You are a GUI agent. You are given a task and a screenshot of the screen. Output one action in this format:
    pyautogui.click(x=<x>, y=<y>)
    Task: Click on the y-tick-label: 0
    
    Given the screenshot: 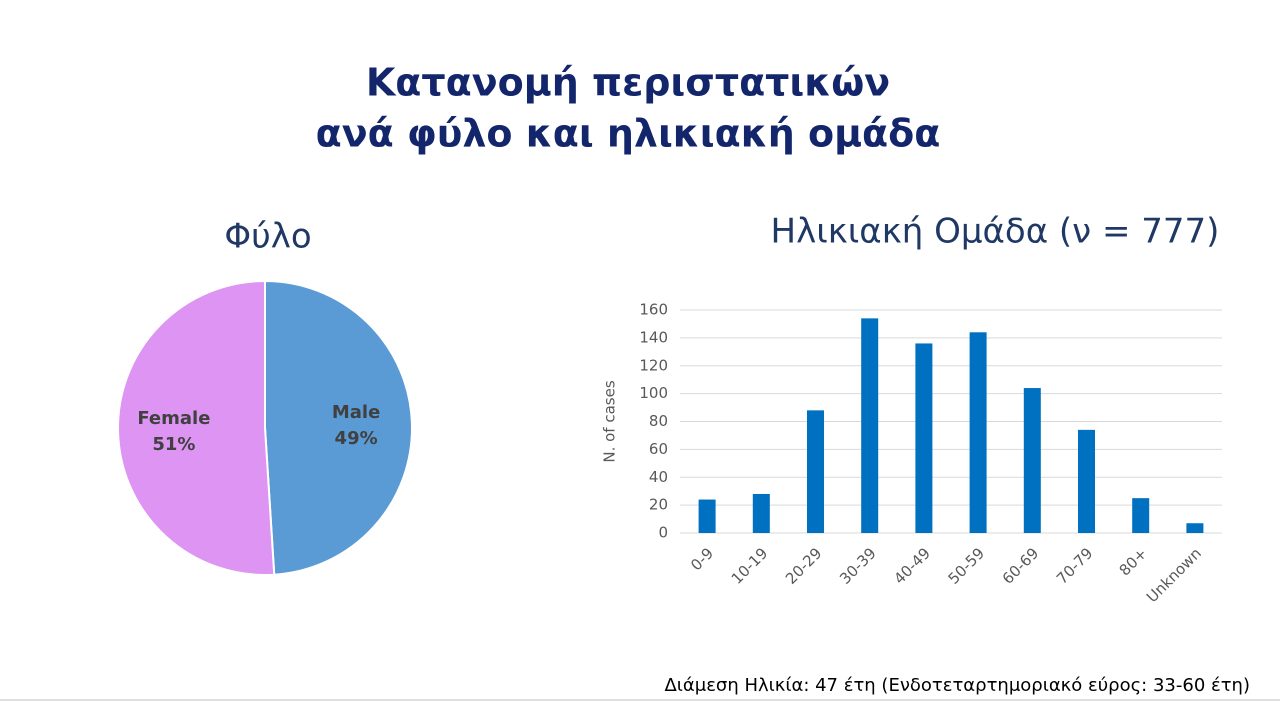 What is the action you would take?
    pyautogui.click(x=663, y=533)
    